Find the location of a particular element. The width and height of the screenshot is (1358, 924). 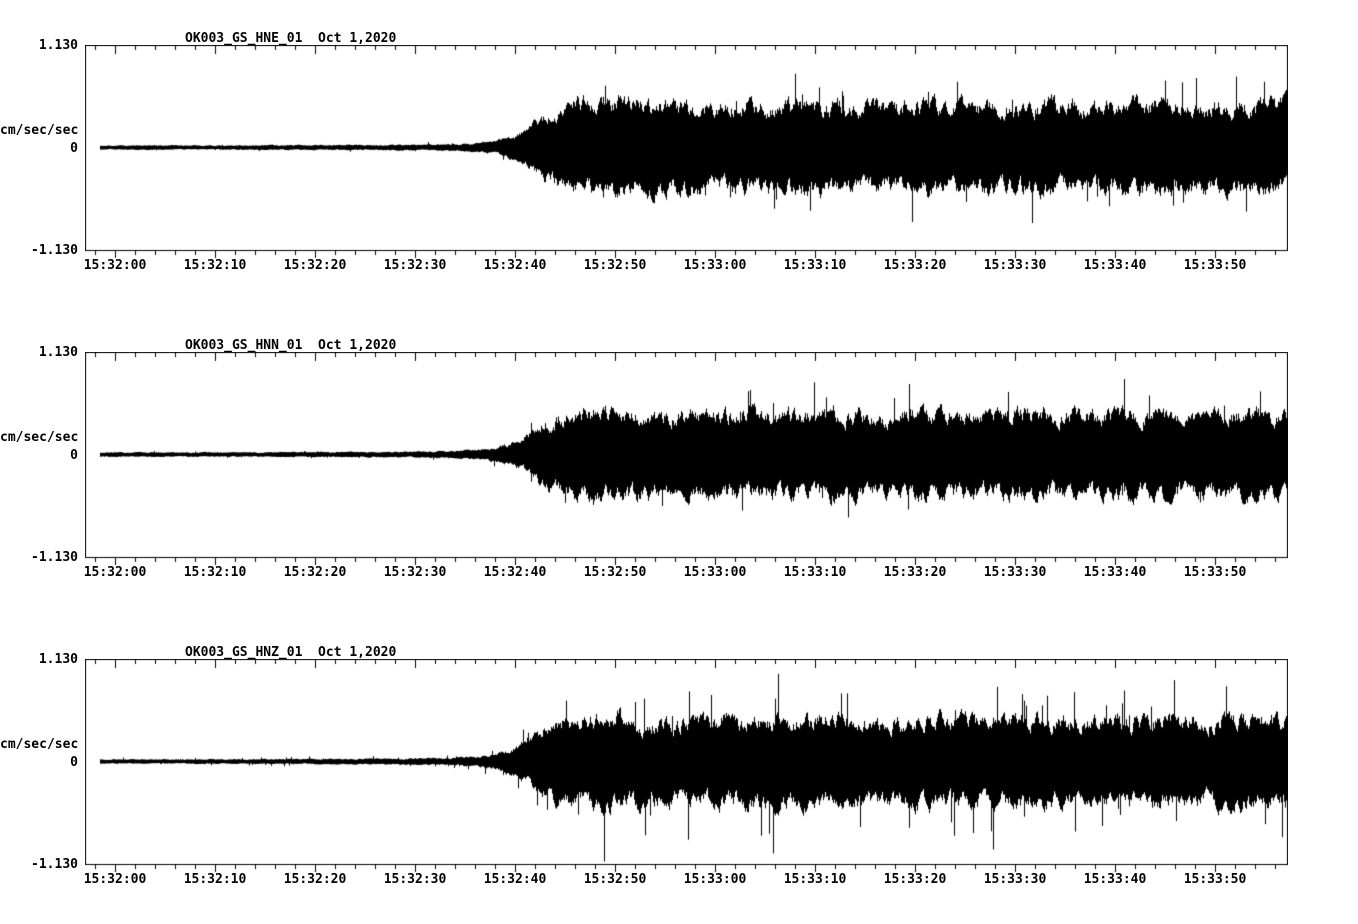

chart-title-hne: OK003_GS_HNE_01 Oct 1,2020 is located at coordinates (291, 38).